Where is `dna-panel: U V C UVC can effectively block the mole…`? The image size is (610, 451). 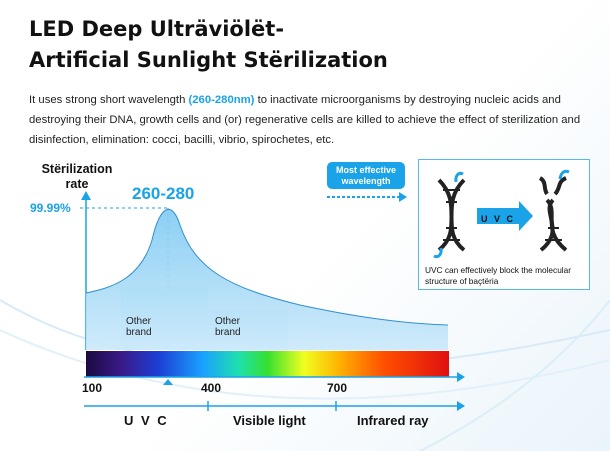 dna-panel: U V C UVC can effectively block the mole… is located at coordinates (504, 224).